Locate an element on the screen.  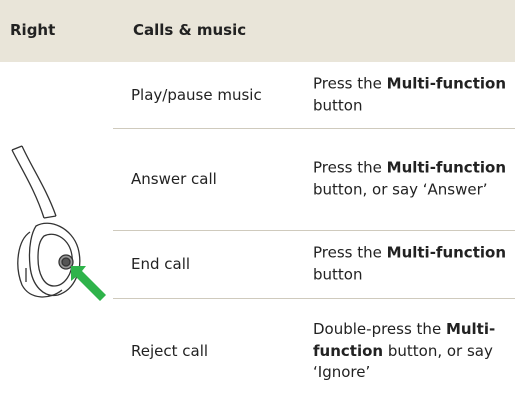
description-segment: button, or say ‘Answer’ is located at coordinates (400, 189).